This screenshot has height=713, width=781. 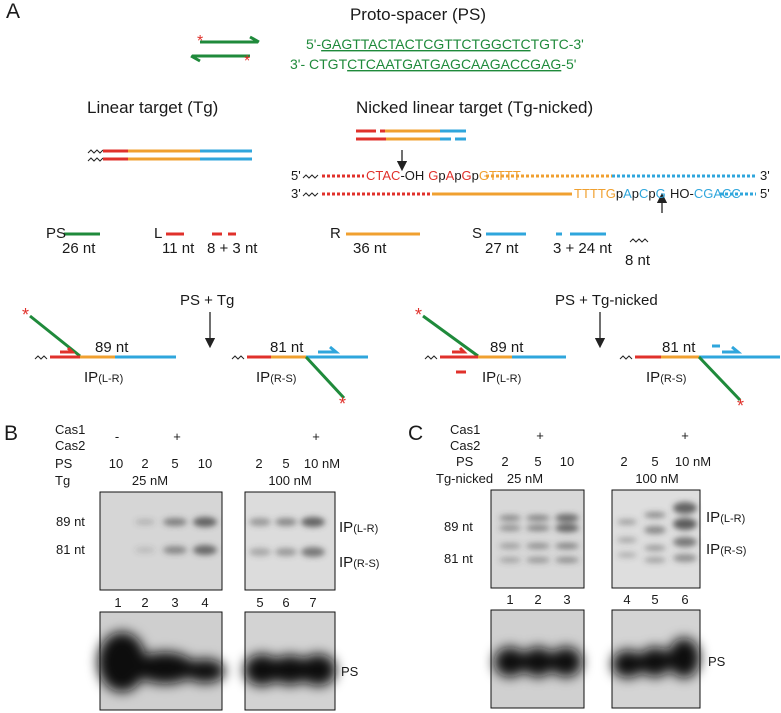 What do you see at coordinates (418, 14) in the screenshot?
I see `ps-title: Proto-spacer (PS)` at bounding box center [418, 14].